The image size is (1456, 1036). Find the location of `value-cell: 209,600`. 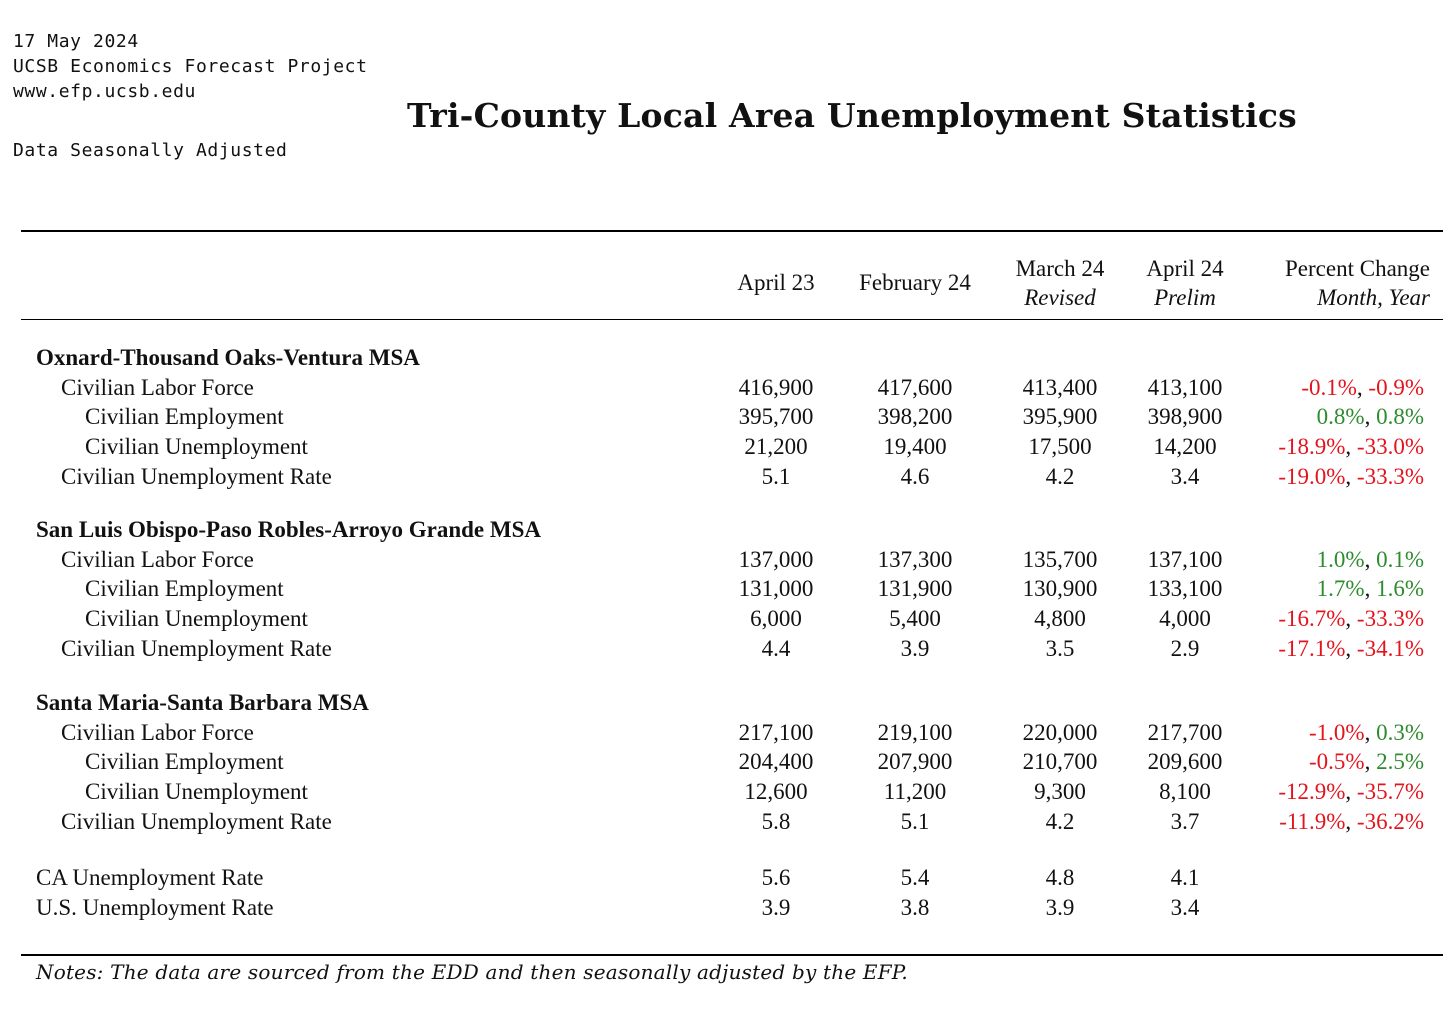

value-cell: 209,600 is located at coordinates (1185, 762).